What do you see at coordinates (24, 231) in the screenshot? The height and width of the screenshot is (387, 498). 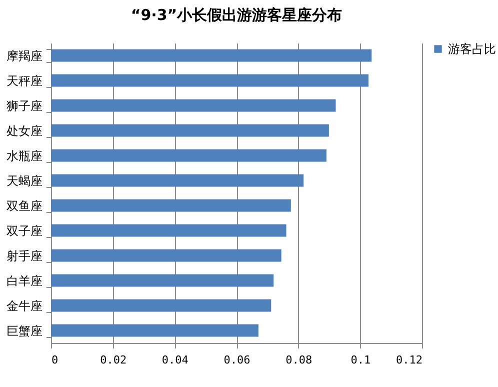 I see `y-tick-label: 双子座` at bounding box center [24, 231].